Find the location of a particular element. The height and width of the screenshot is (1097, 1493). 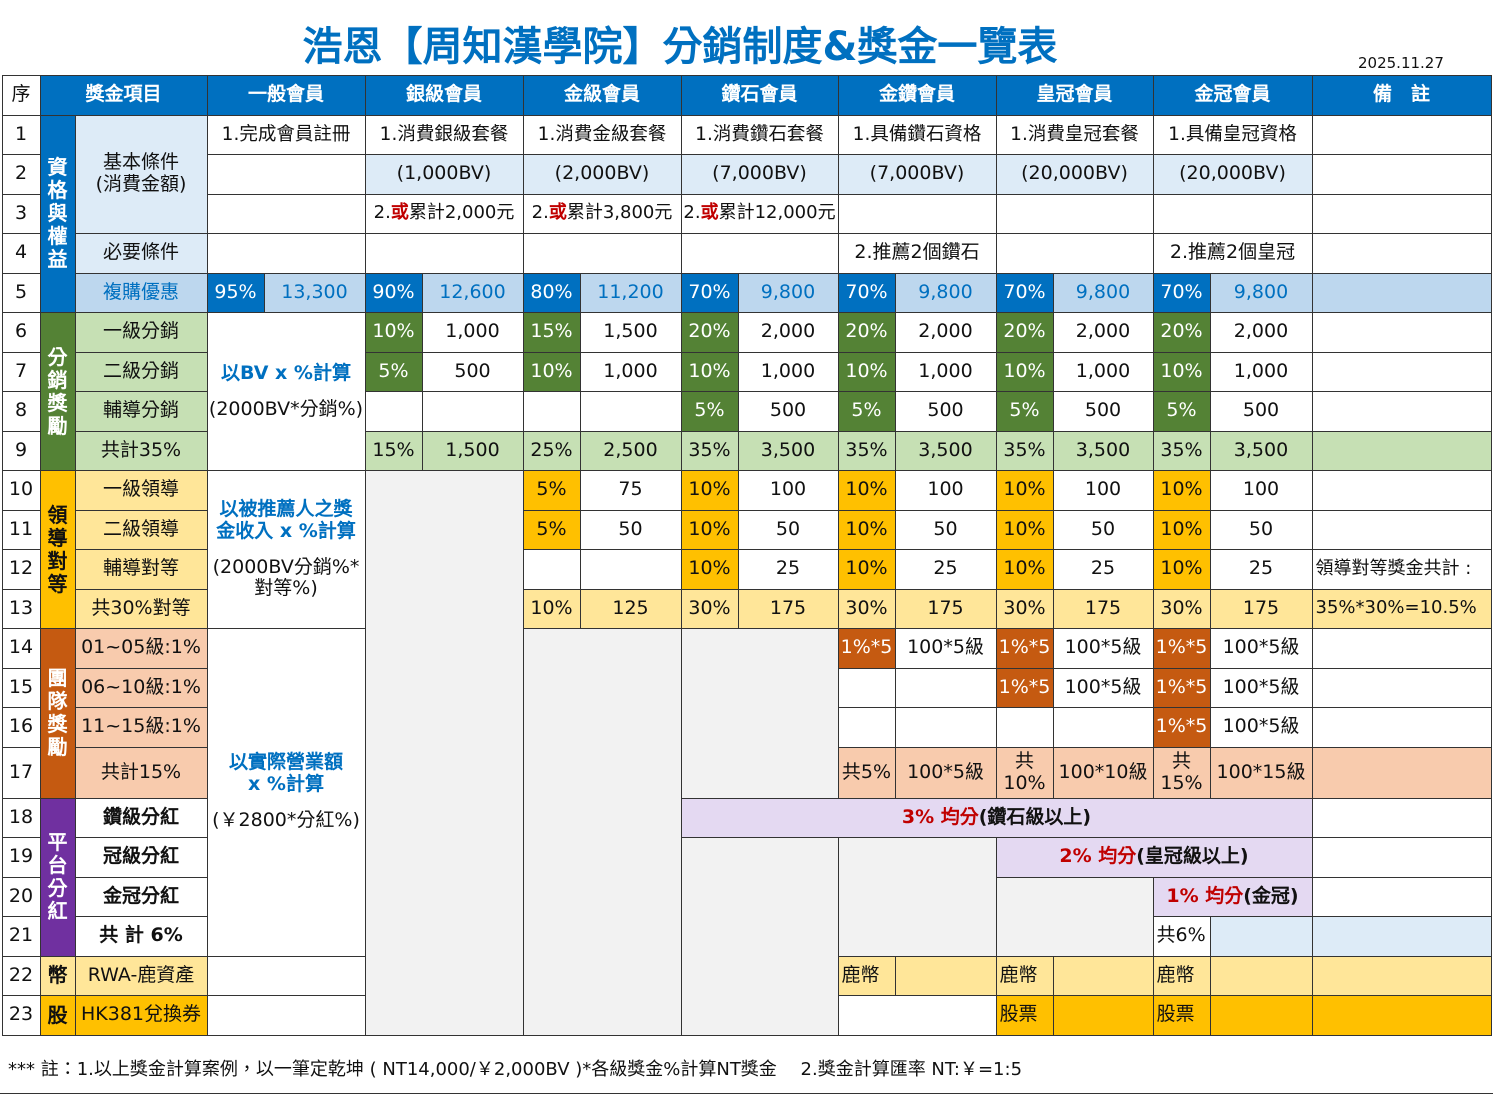

table-cell: 17 is located at coordinates (21, 772).